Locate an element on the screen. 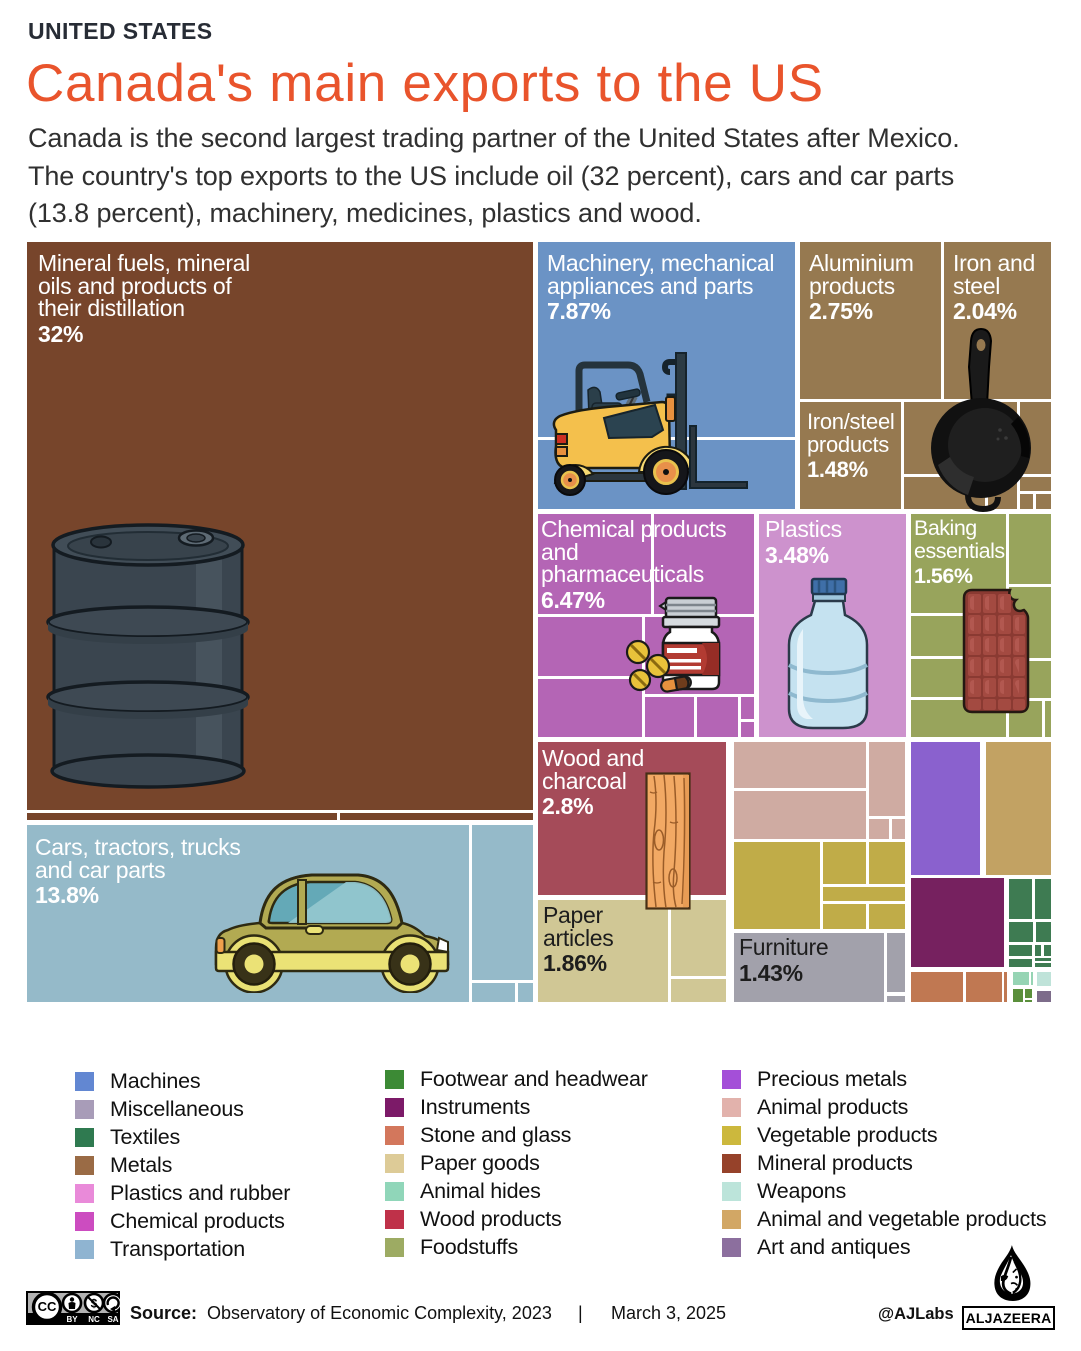  svg-text: SA is located at coordinates (112, 1319).